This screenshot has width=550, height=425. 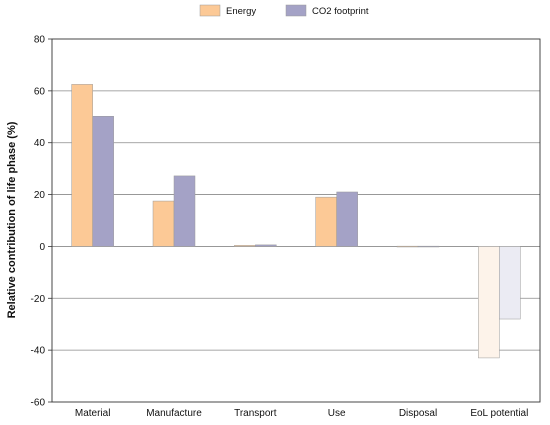 I want to click on x-tick-label: Manufacture, so click(x=174, y=413).